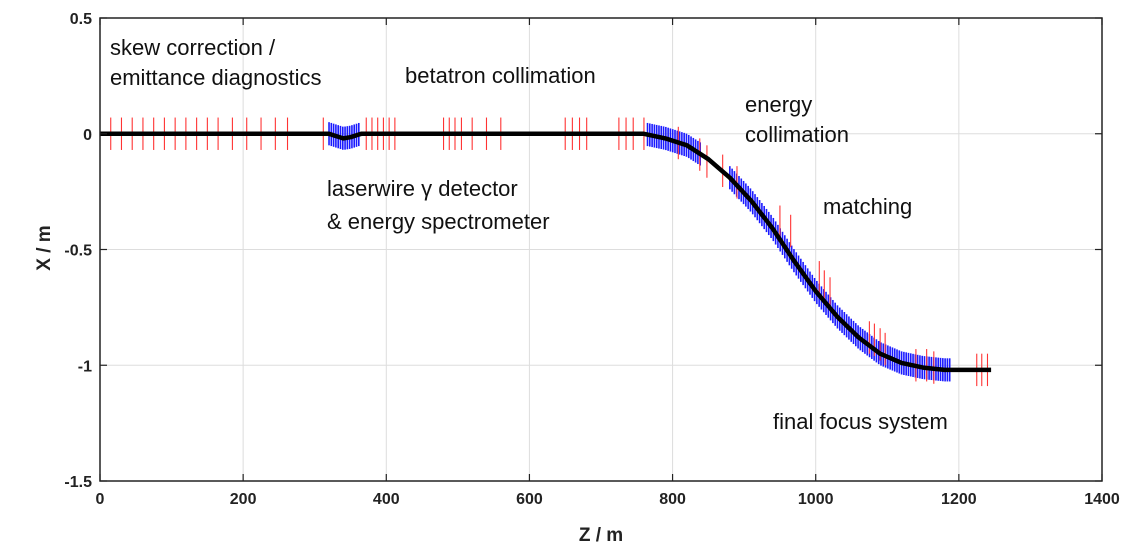 The image size is (1136, 558). I want to click on annotation-matching-line-1: matching, so click(867, 206).